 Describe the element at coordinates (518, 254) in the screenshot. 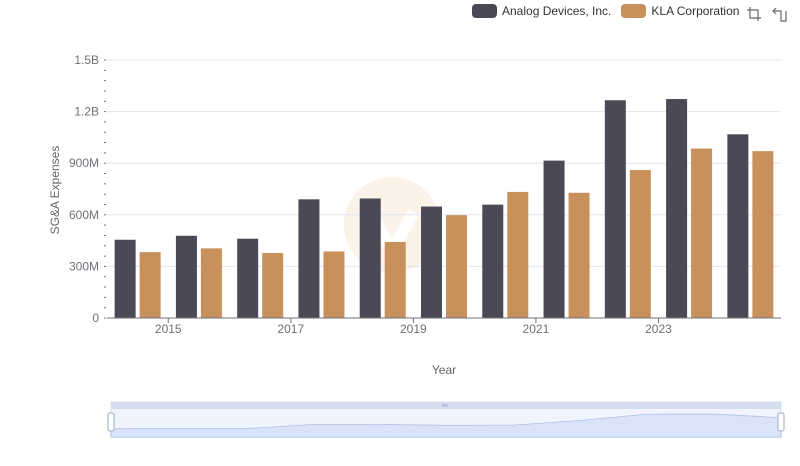

I see `bar-kla-2020` at that location.